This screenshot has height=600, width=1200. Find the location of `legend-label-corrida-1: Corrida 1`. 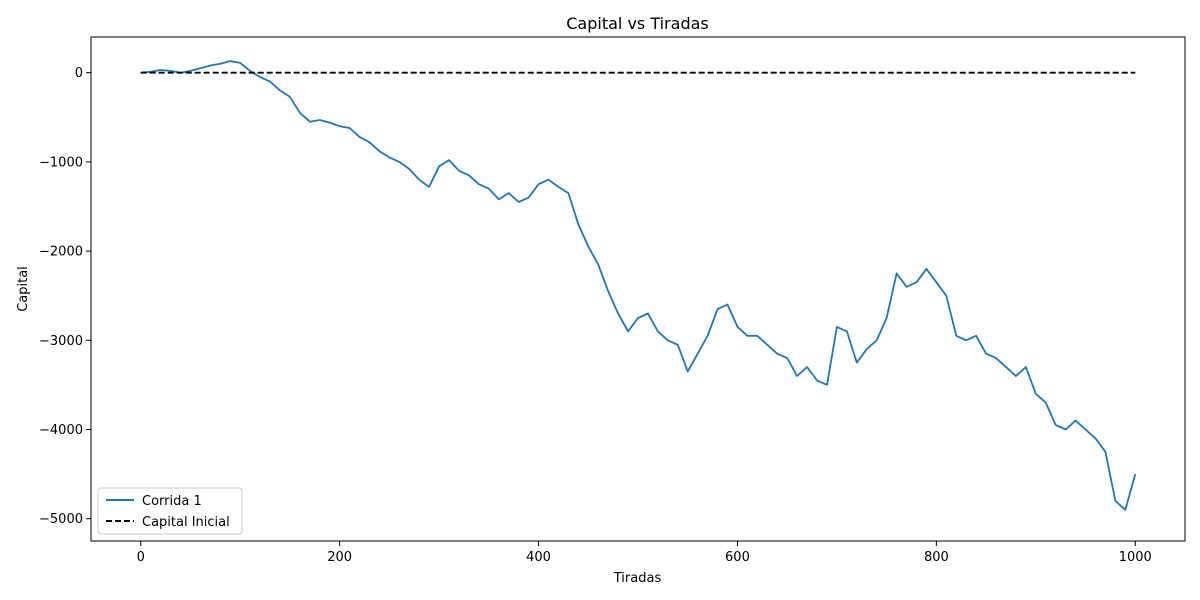

legend-label-corrida-1: Corrida 1 is located at coordinates (172, 501).